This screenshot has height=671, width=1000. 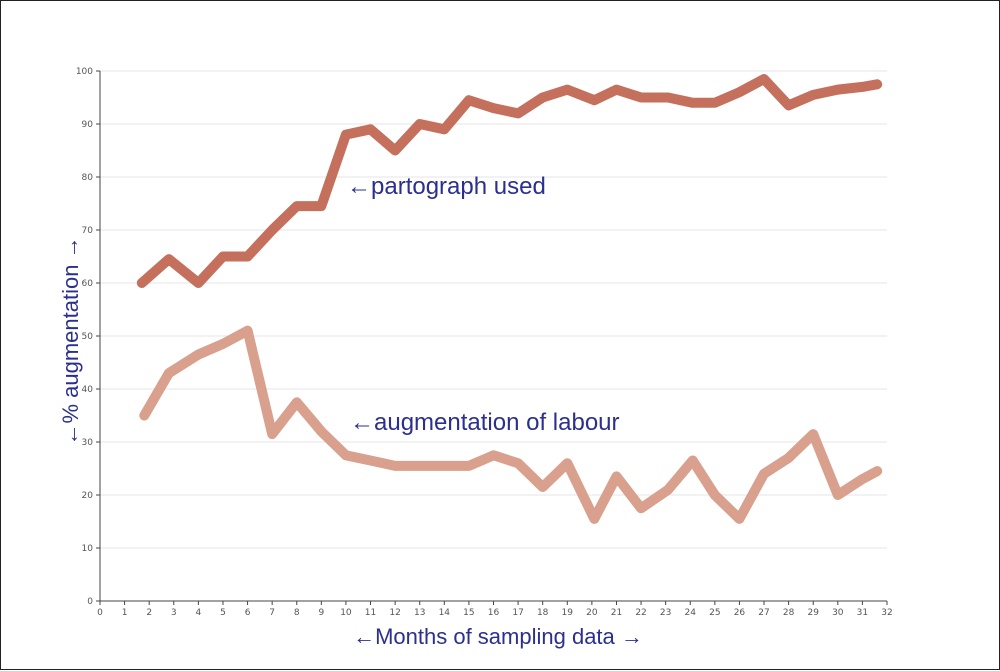 I want to click on x-tick-label-25: 25, so click(x=714, y=613).